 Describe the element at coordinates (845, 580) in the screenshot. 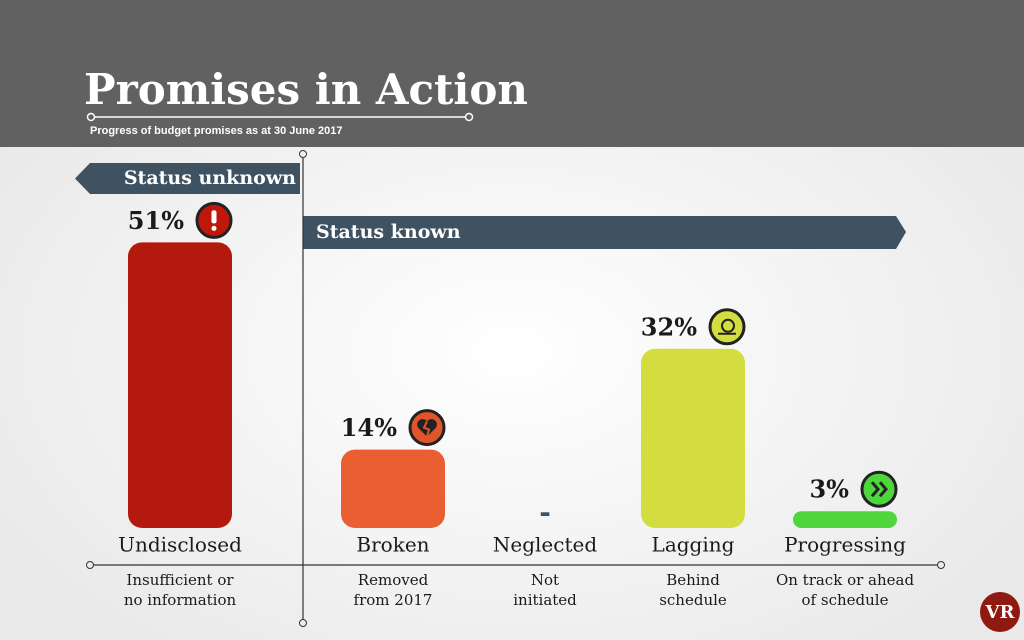

I see `description: On track or ahead` at that location.